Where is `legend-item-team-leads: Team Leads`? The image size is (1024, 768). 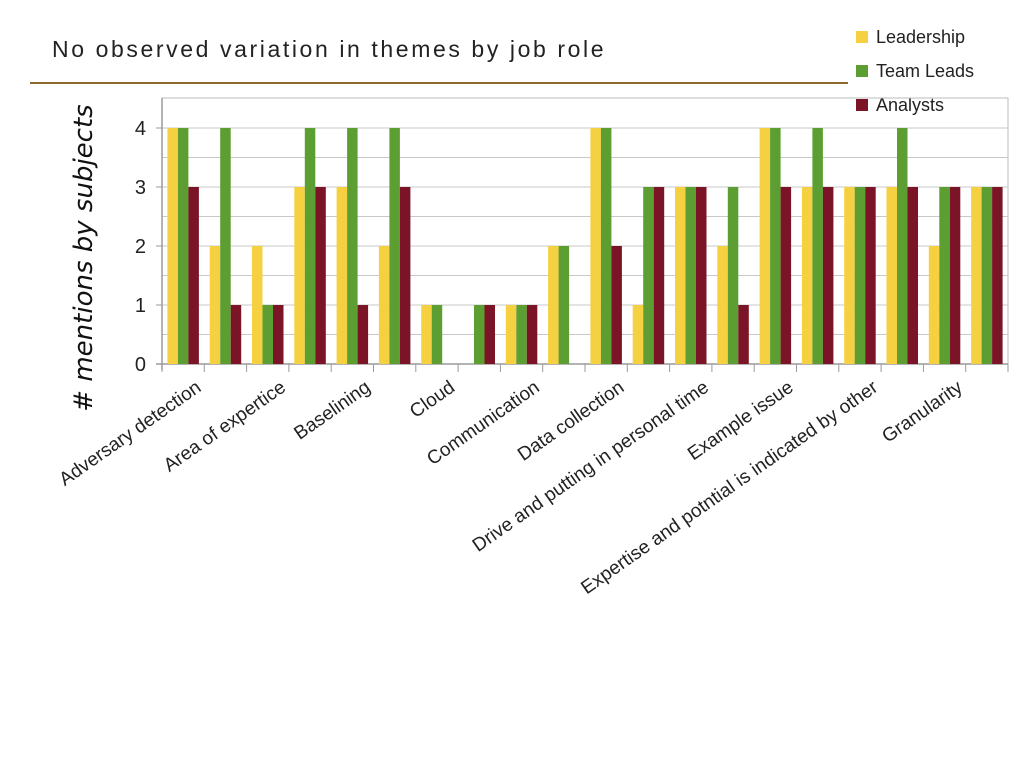
legend-item-team-leads: Team Leads is located at coordinates (936, 71).